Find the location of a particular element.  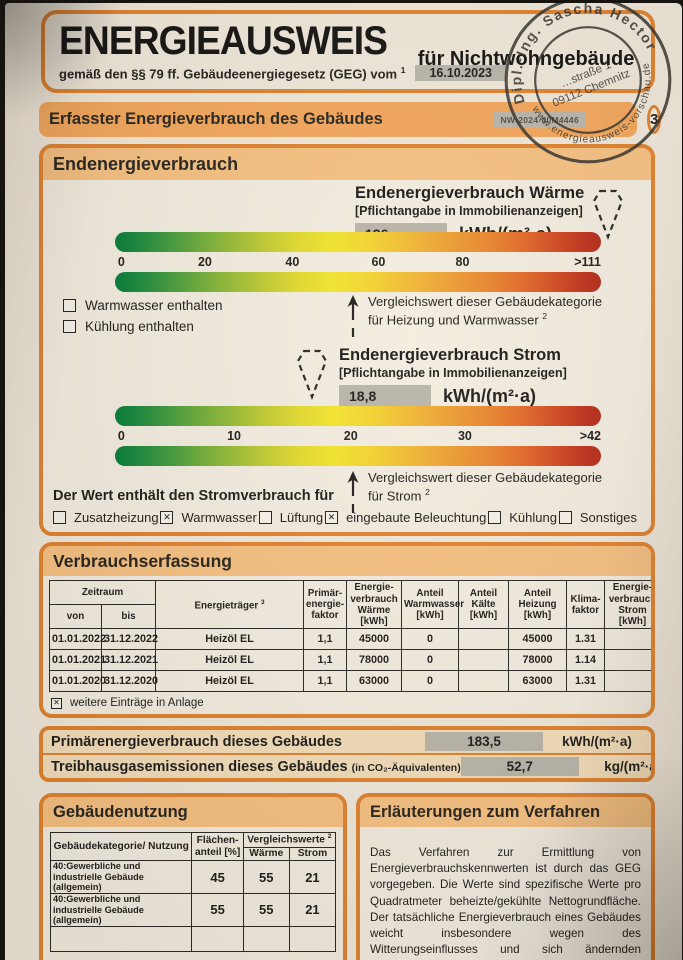

waerme-includes: Warmwasser enthalten Kühlung enthalten is located at coordinates (143, 316).